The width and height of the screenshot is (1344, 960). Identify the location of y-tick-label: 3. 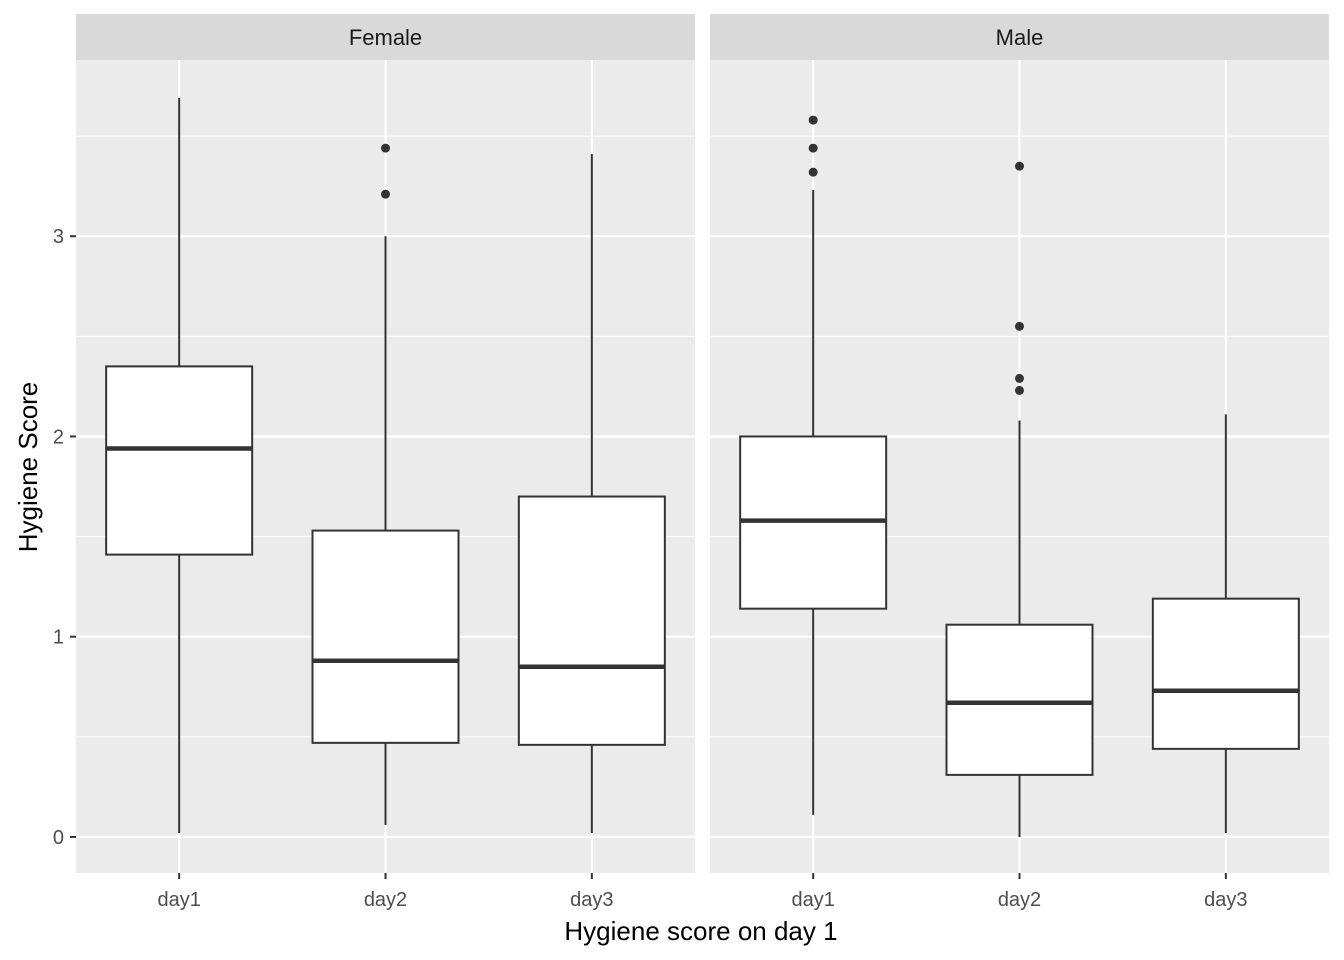
(58, 237).